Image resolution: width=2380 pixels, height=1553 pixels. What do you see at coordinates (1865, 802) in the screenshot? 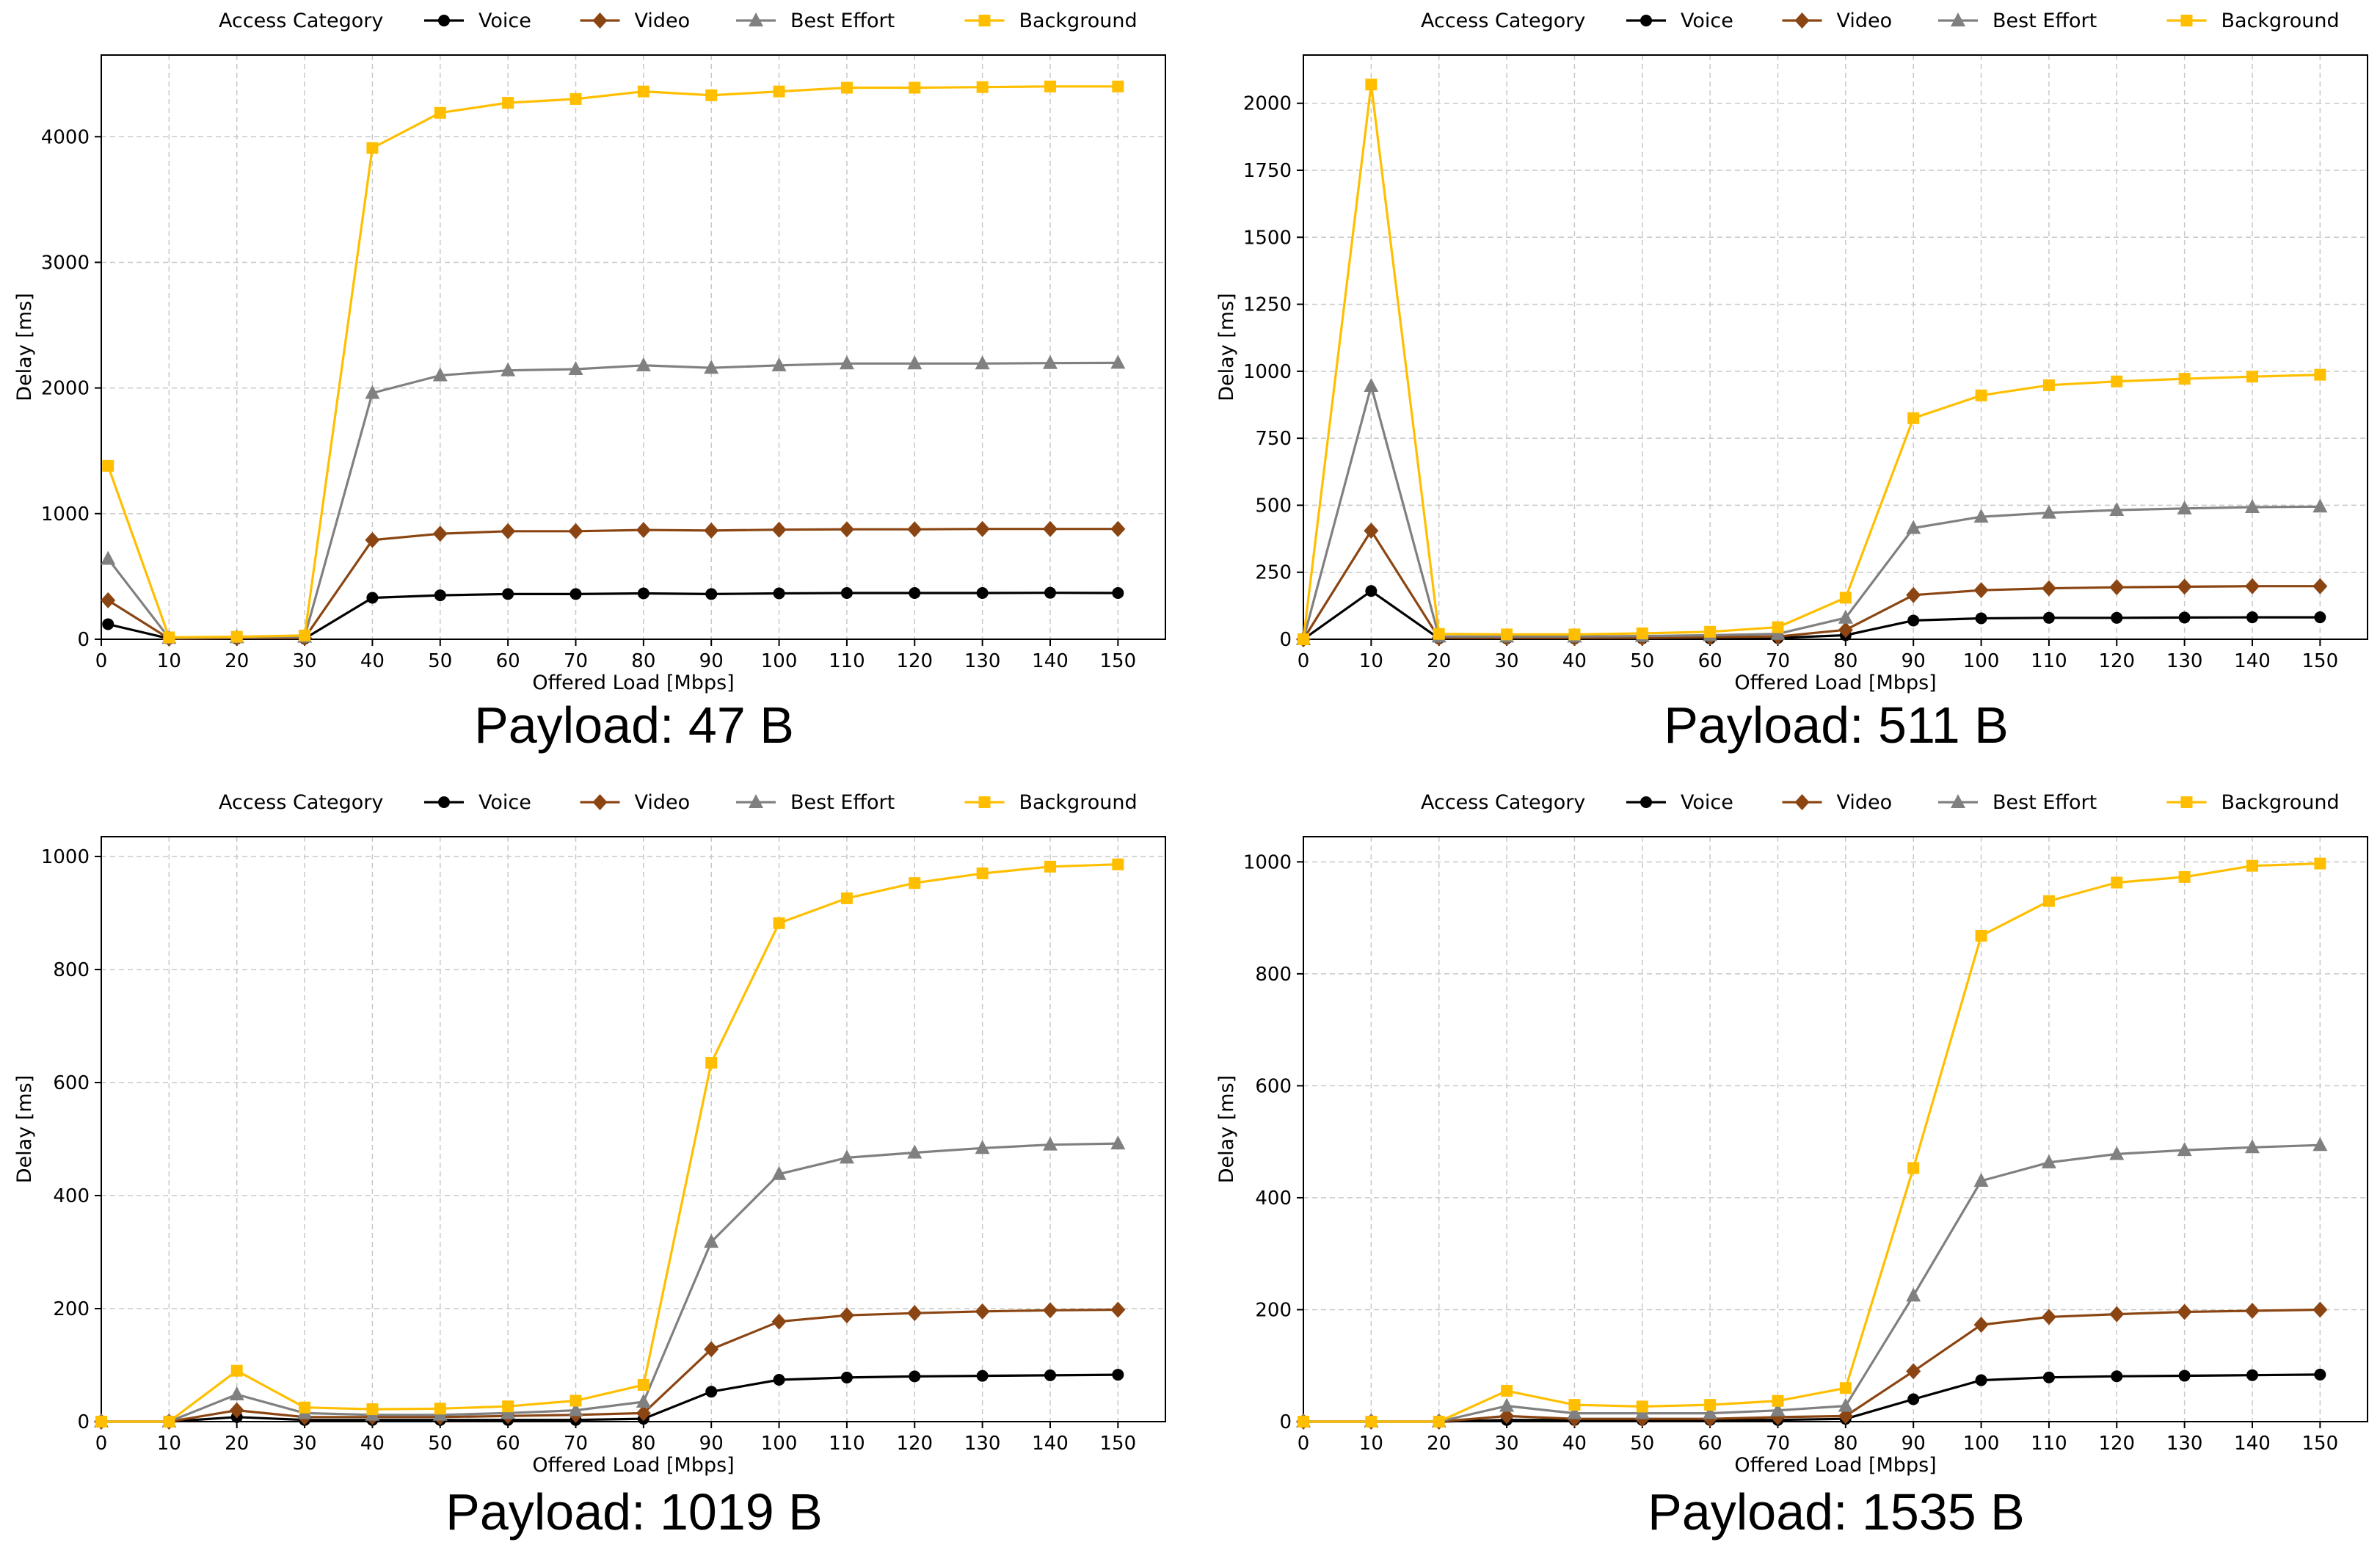
I see `legend-entry-label: Video` at bounding box center [1865, 802].